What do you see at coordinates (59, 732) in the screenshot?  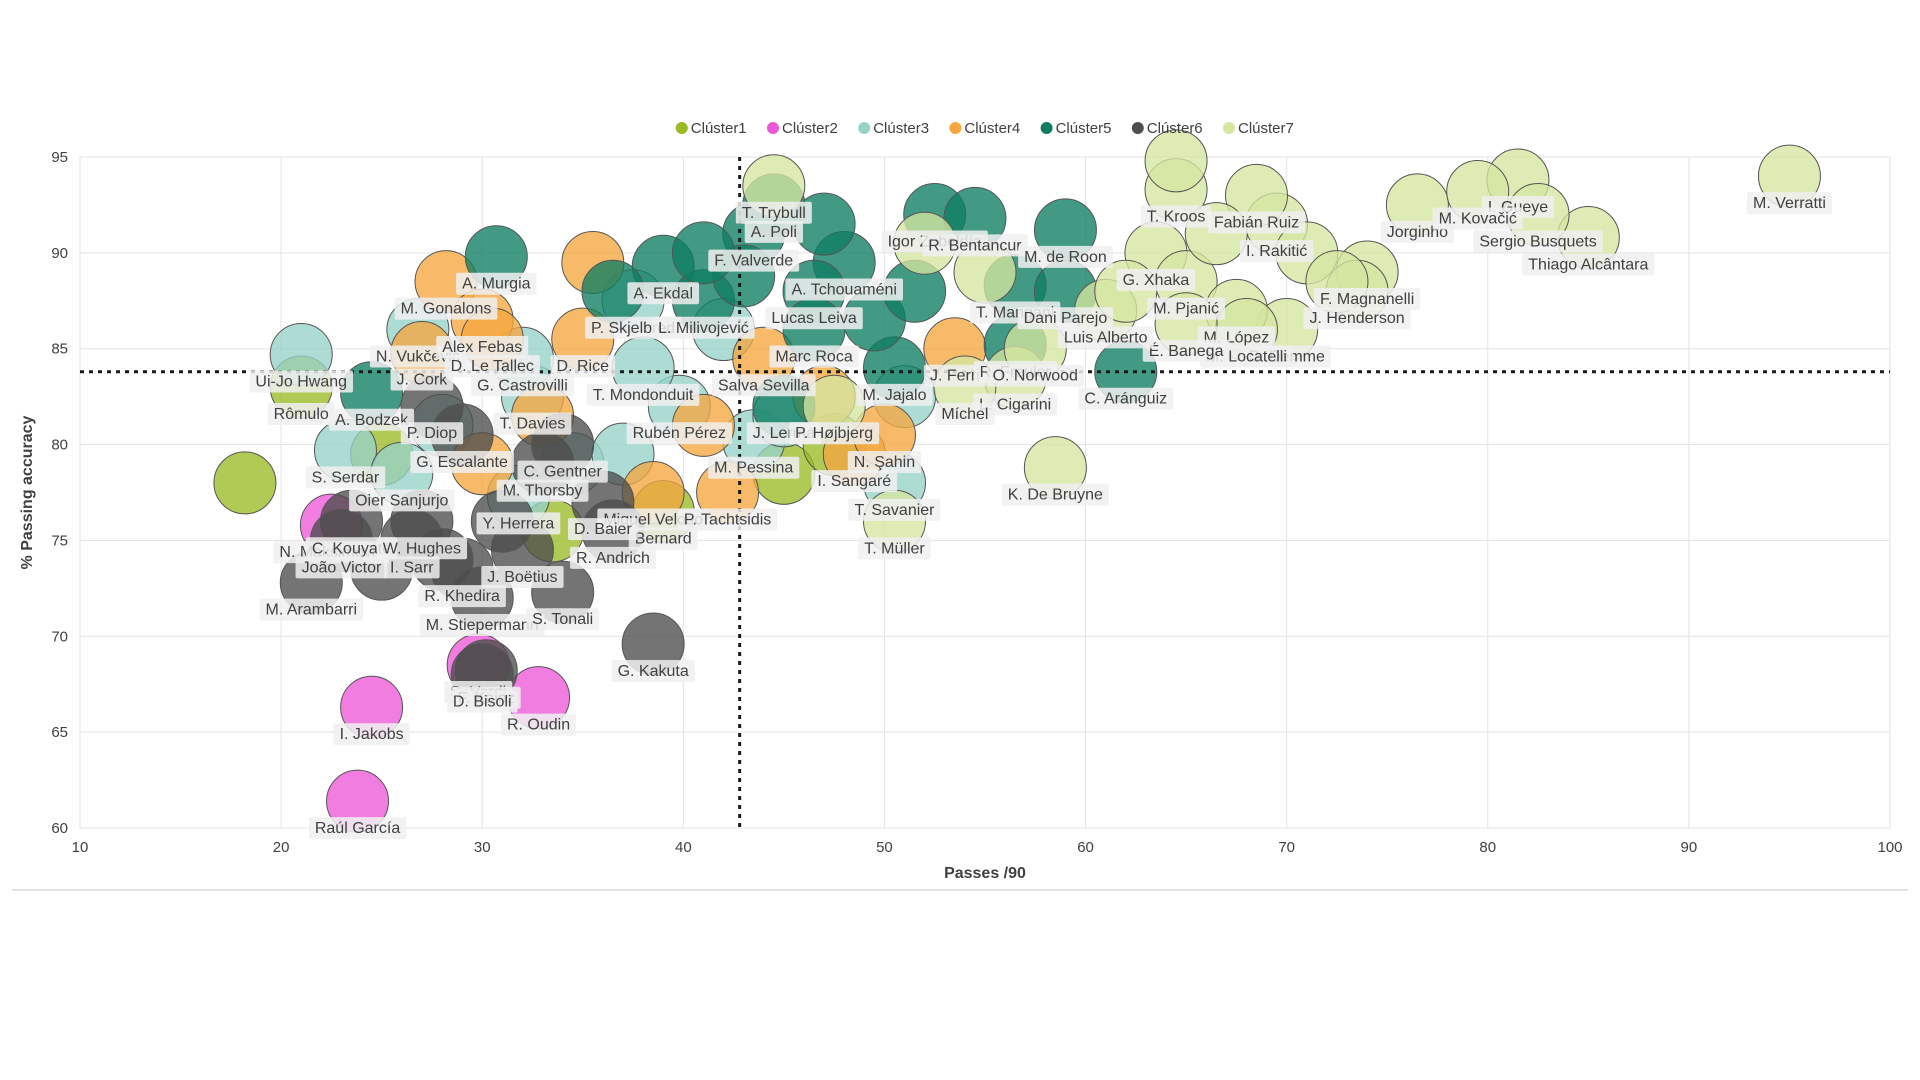 I see `y-tick-label: 65` at bounding box center [59, 732].